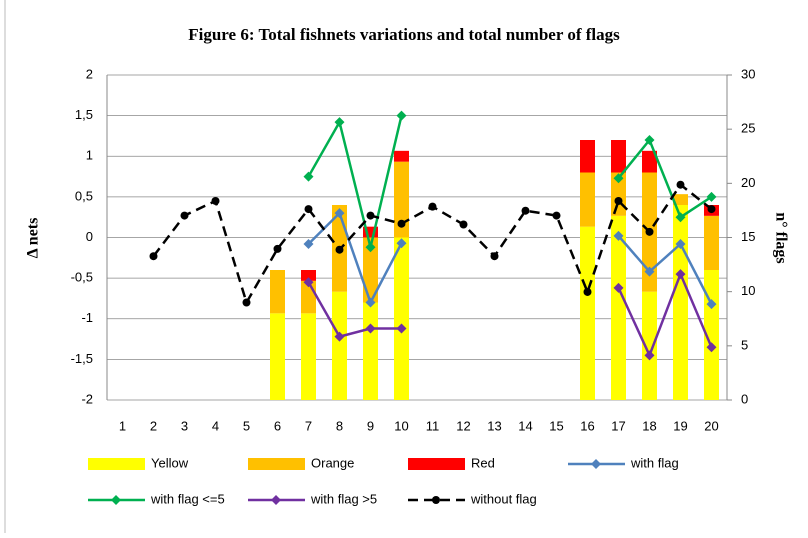  What do you see at coordinates (277, 425) in the screenshot?
I see `x-tick-label: 6` at bounding box center [277, 425].